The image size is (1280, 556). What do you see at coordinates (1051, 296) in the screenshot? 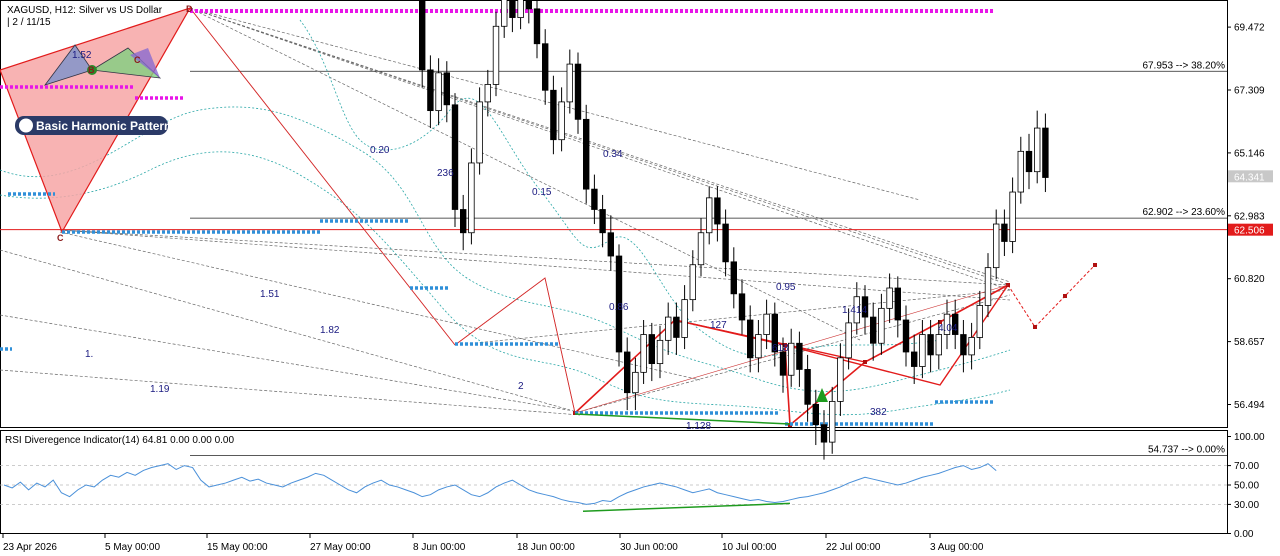
I see `projection-path` at bounding box center [1051, 296].